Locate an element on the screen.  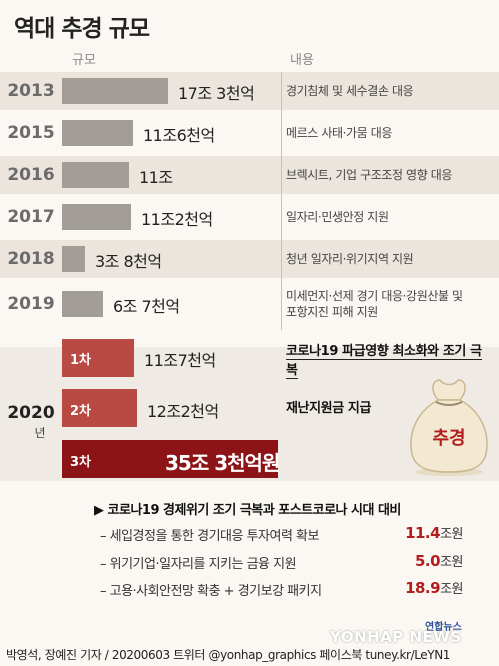
year-label-2020: 2020 is located at coordinates (31, 413).